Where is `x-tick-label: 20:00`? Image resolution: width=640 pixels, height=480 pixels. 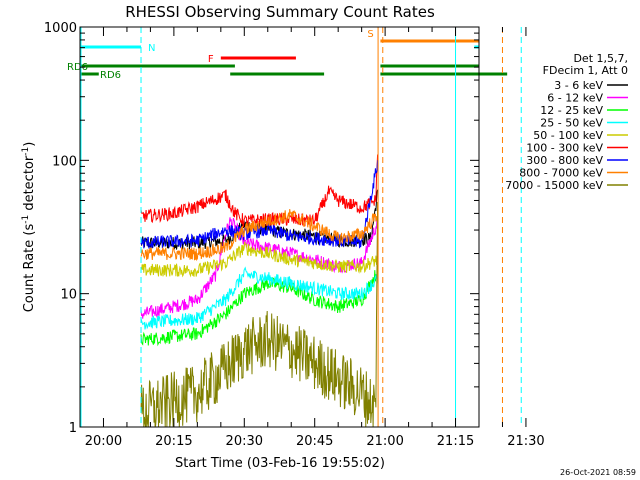
x-tick-label: 20:00 is located at coordinates (103, 441).